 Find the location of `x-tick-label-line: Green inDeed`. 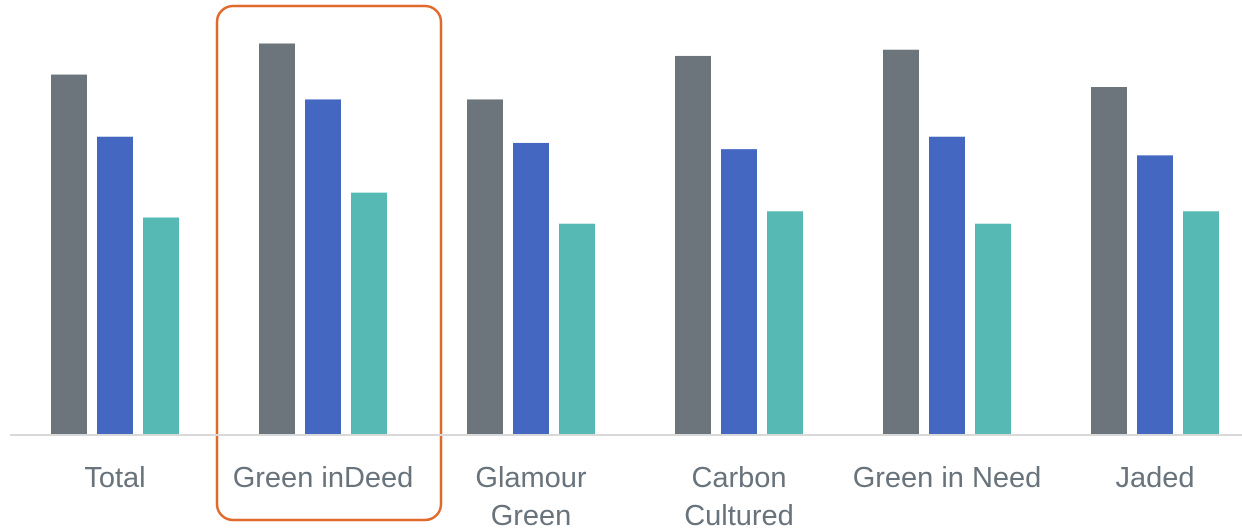

x-tick-label-line: Green inDeed is located at coordinates (323, 478).